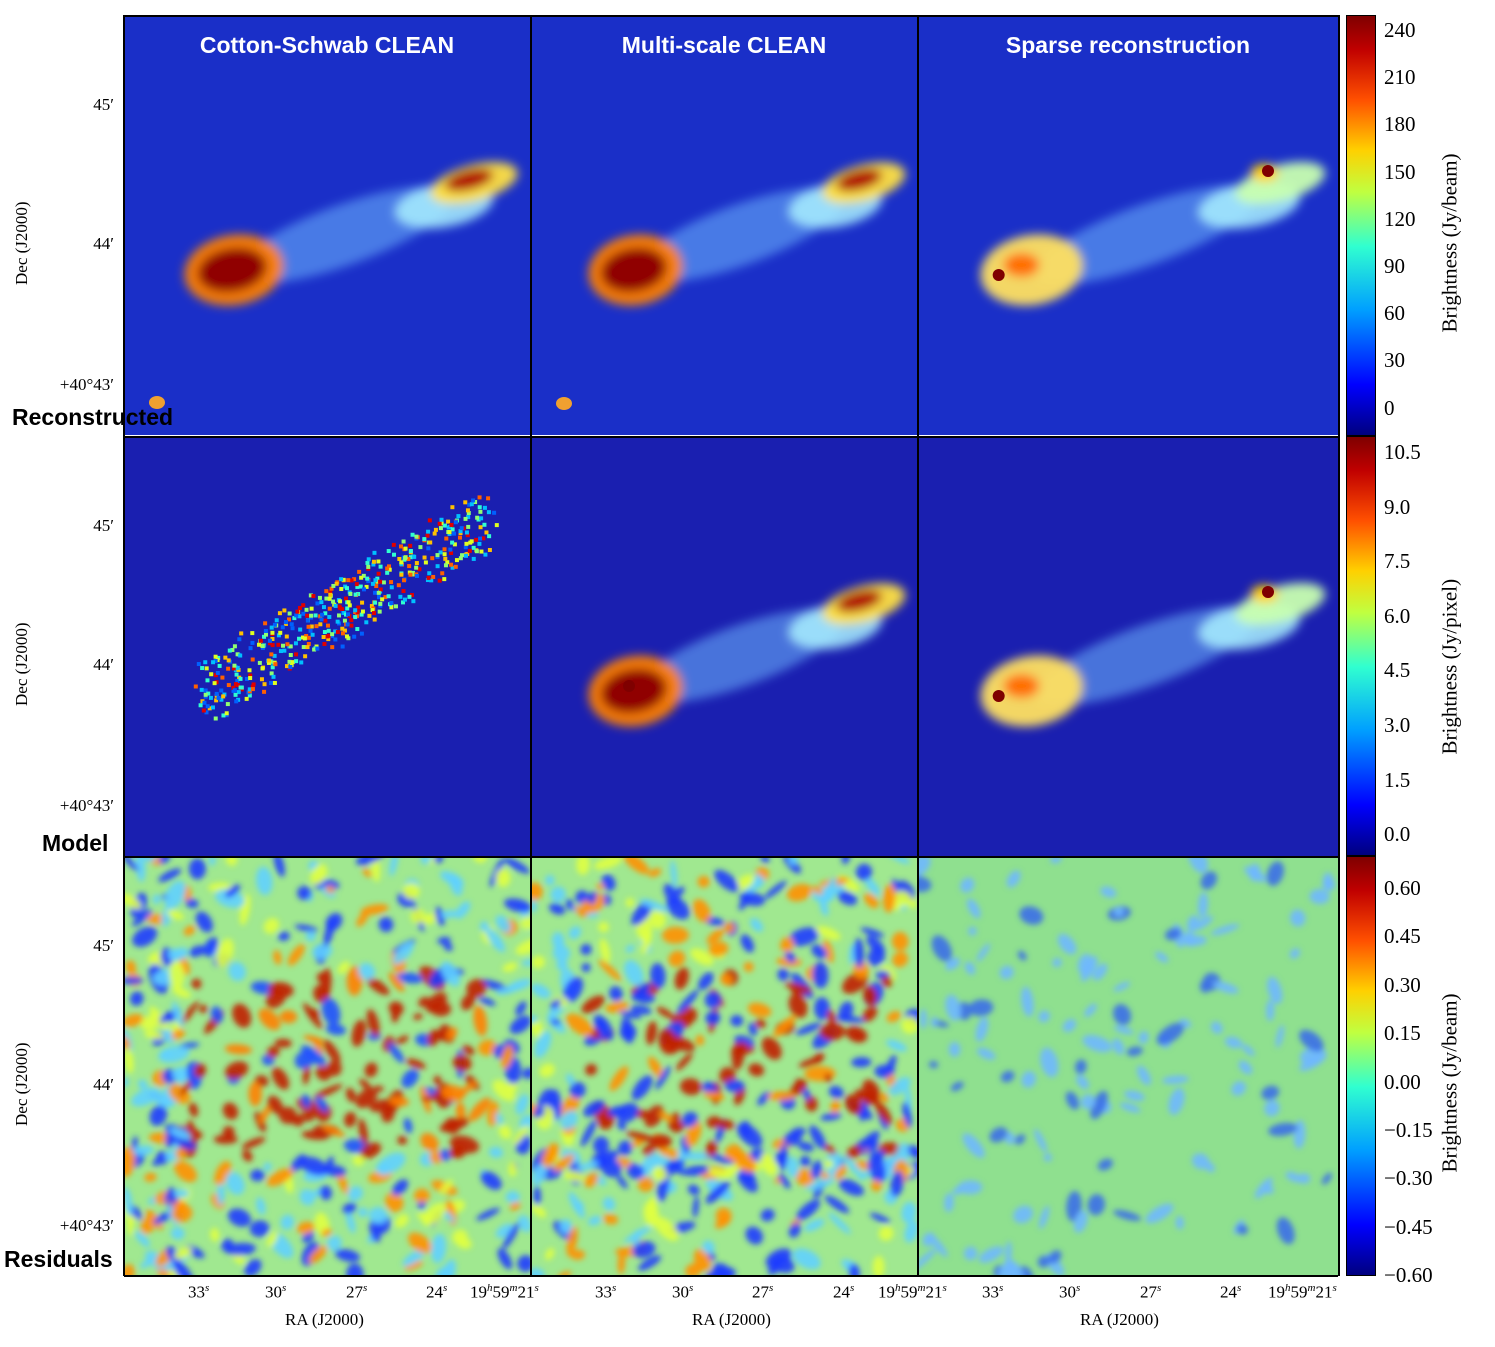  What do you see at coordinates (1408, 1226) in the screenshot?
I see `colorbar-tick-label: −0.45` at bounding box center [1408, 1226].